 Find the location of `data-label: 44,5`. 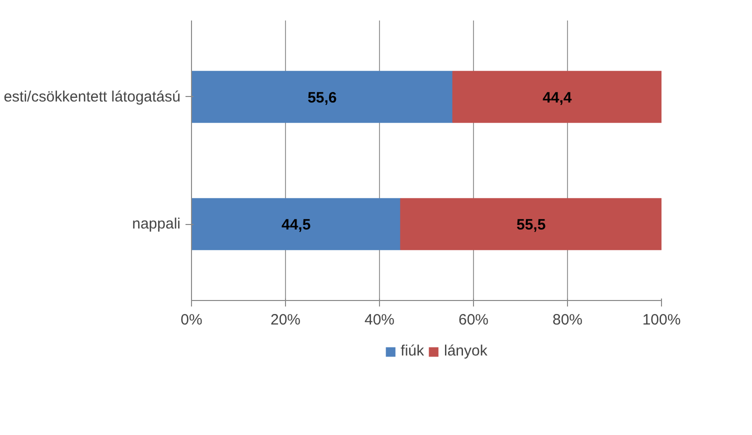

data-label: 44,5 is located at coordinates (296, 225).